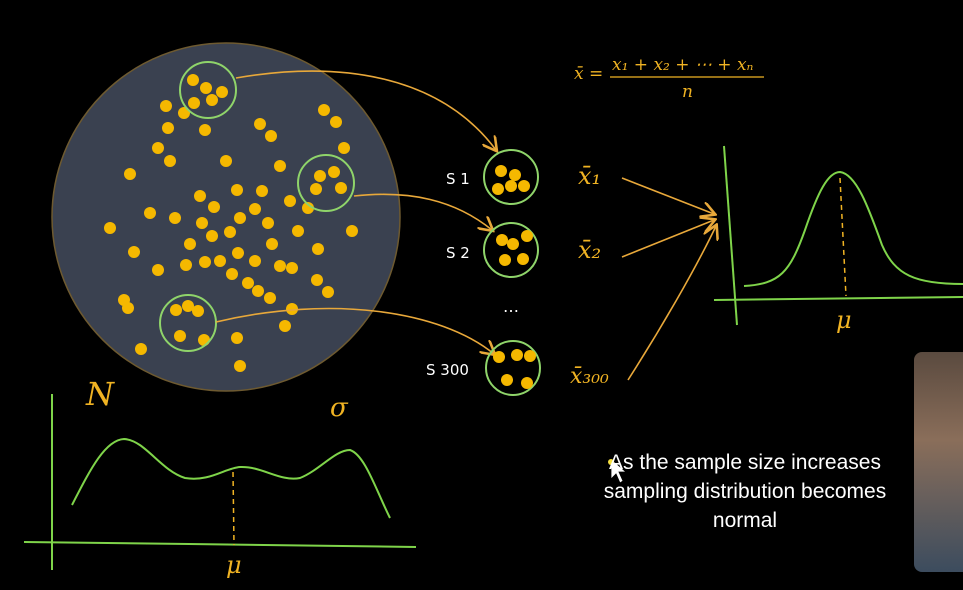  I want to click on population-mean-line, so click(233, 508).